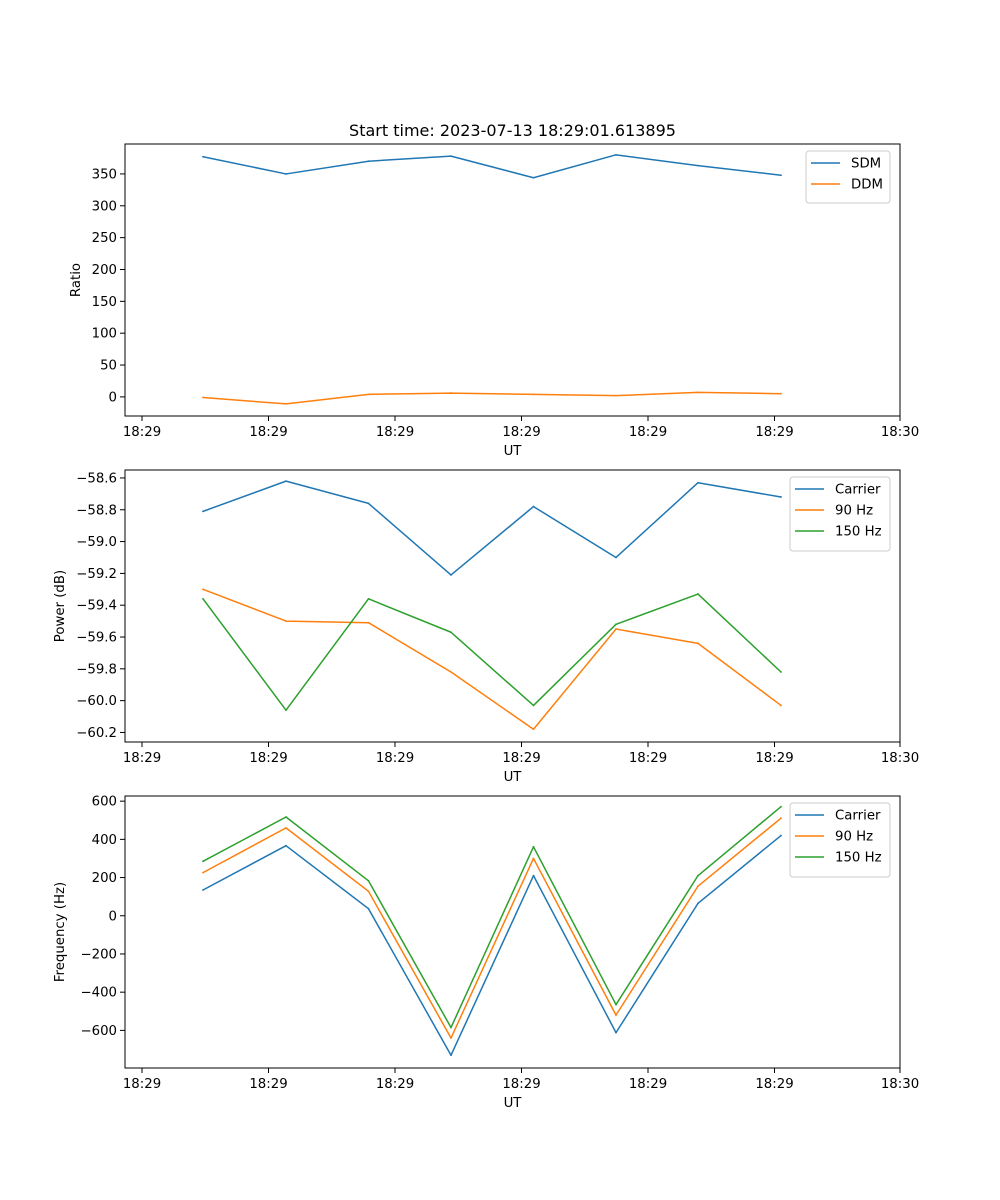 The height and width of the screenshot is (1200, 1000). I want to click on y-tick-label: 50, so click(108, 366).